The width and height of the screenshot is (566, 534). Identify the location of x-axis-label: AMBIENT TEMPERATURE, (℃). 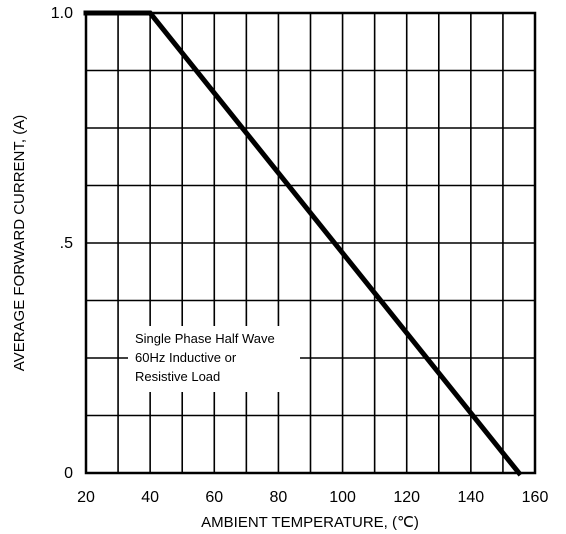
(310, 522).